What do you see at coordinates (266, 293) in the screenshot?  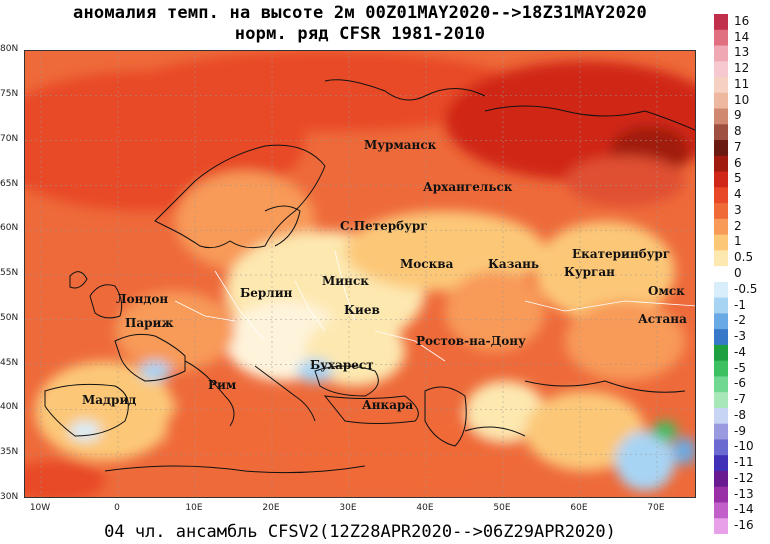 I see `city-label: Берлин` at bounding box center [266, 293].